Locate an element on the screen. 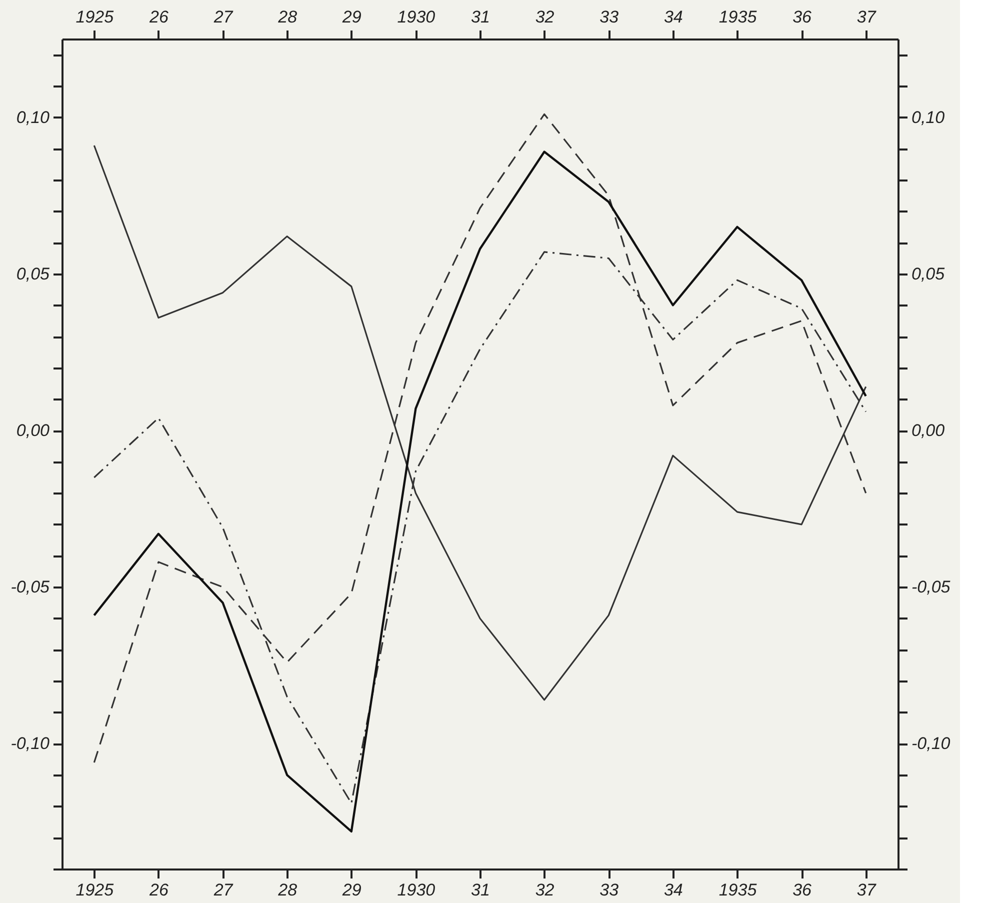 The image size is (983, 903). x-tick-label: 34 is located at coordinates (673, 890).